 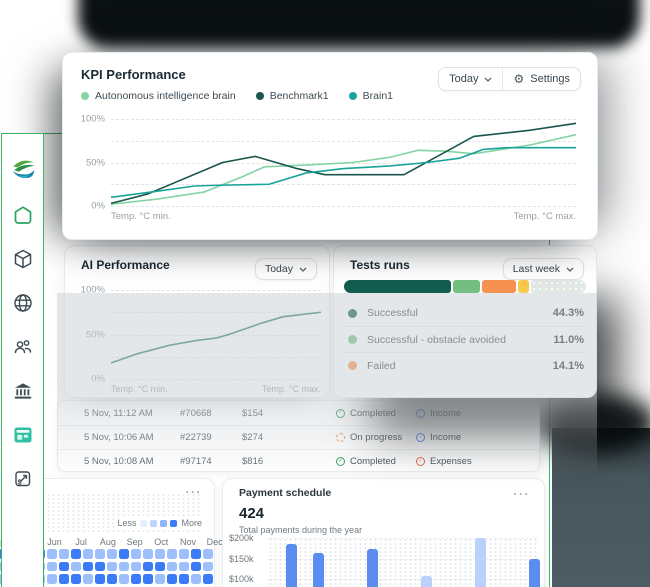 I want to click on card-menu-icon: ···, so click(x=521, y=494).